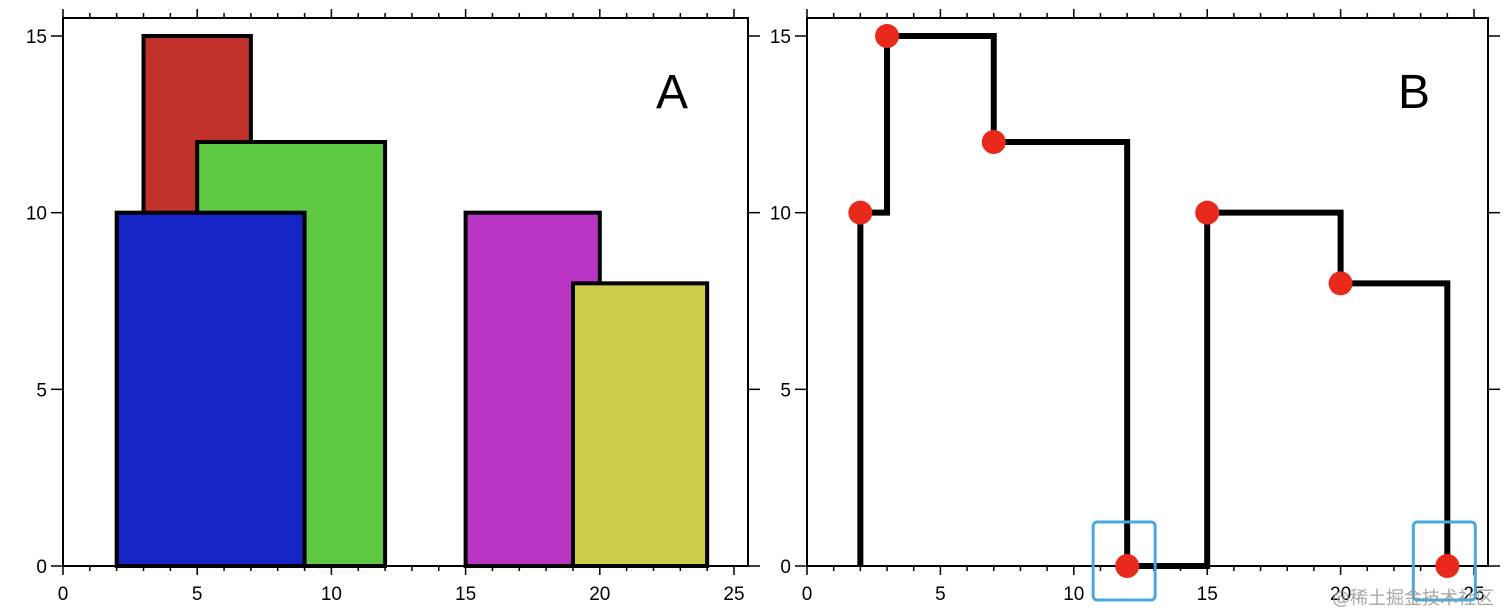 This screenshot has width=1512, height=616. Describe the element at coordinates (1413, 598) in the screenshot. I see `watermark: @稀土掘金技术社区` at that location.